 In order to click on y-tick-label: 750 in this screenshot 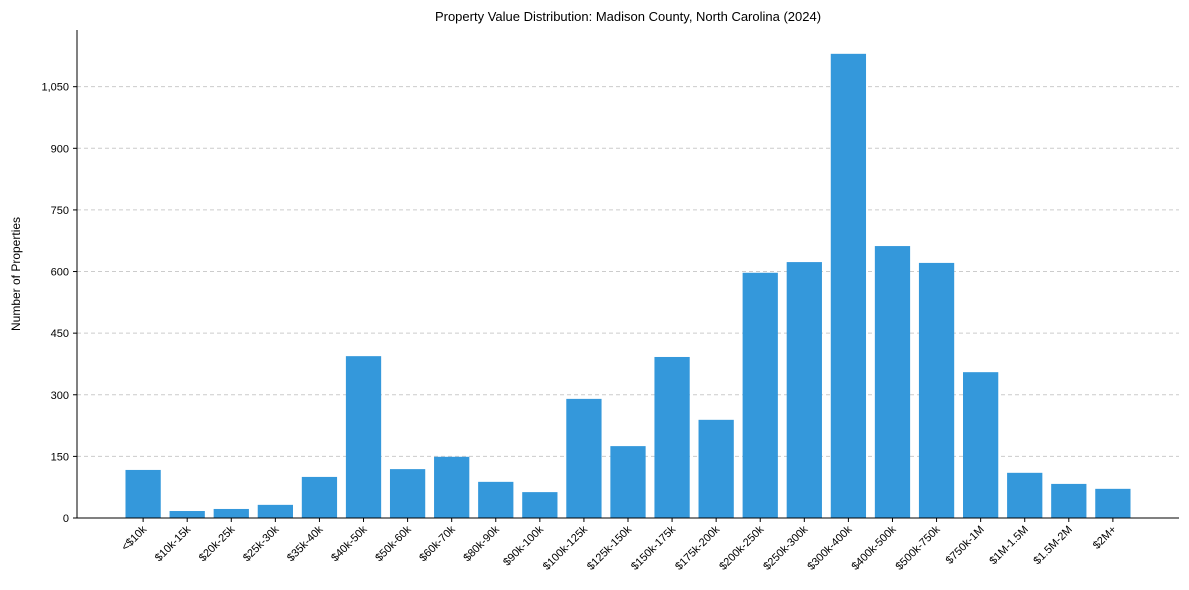, I will do `click(60, 211)`.